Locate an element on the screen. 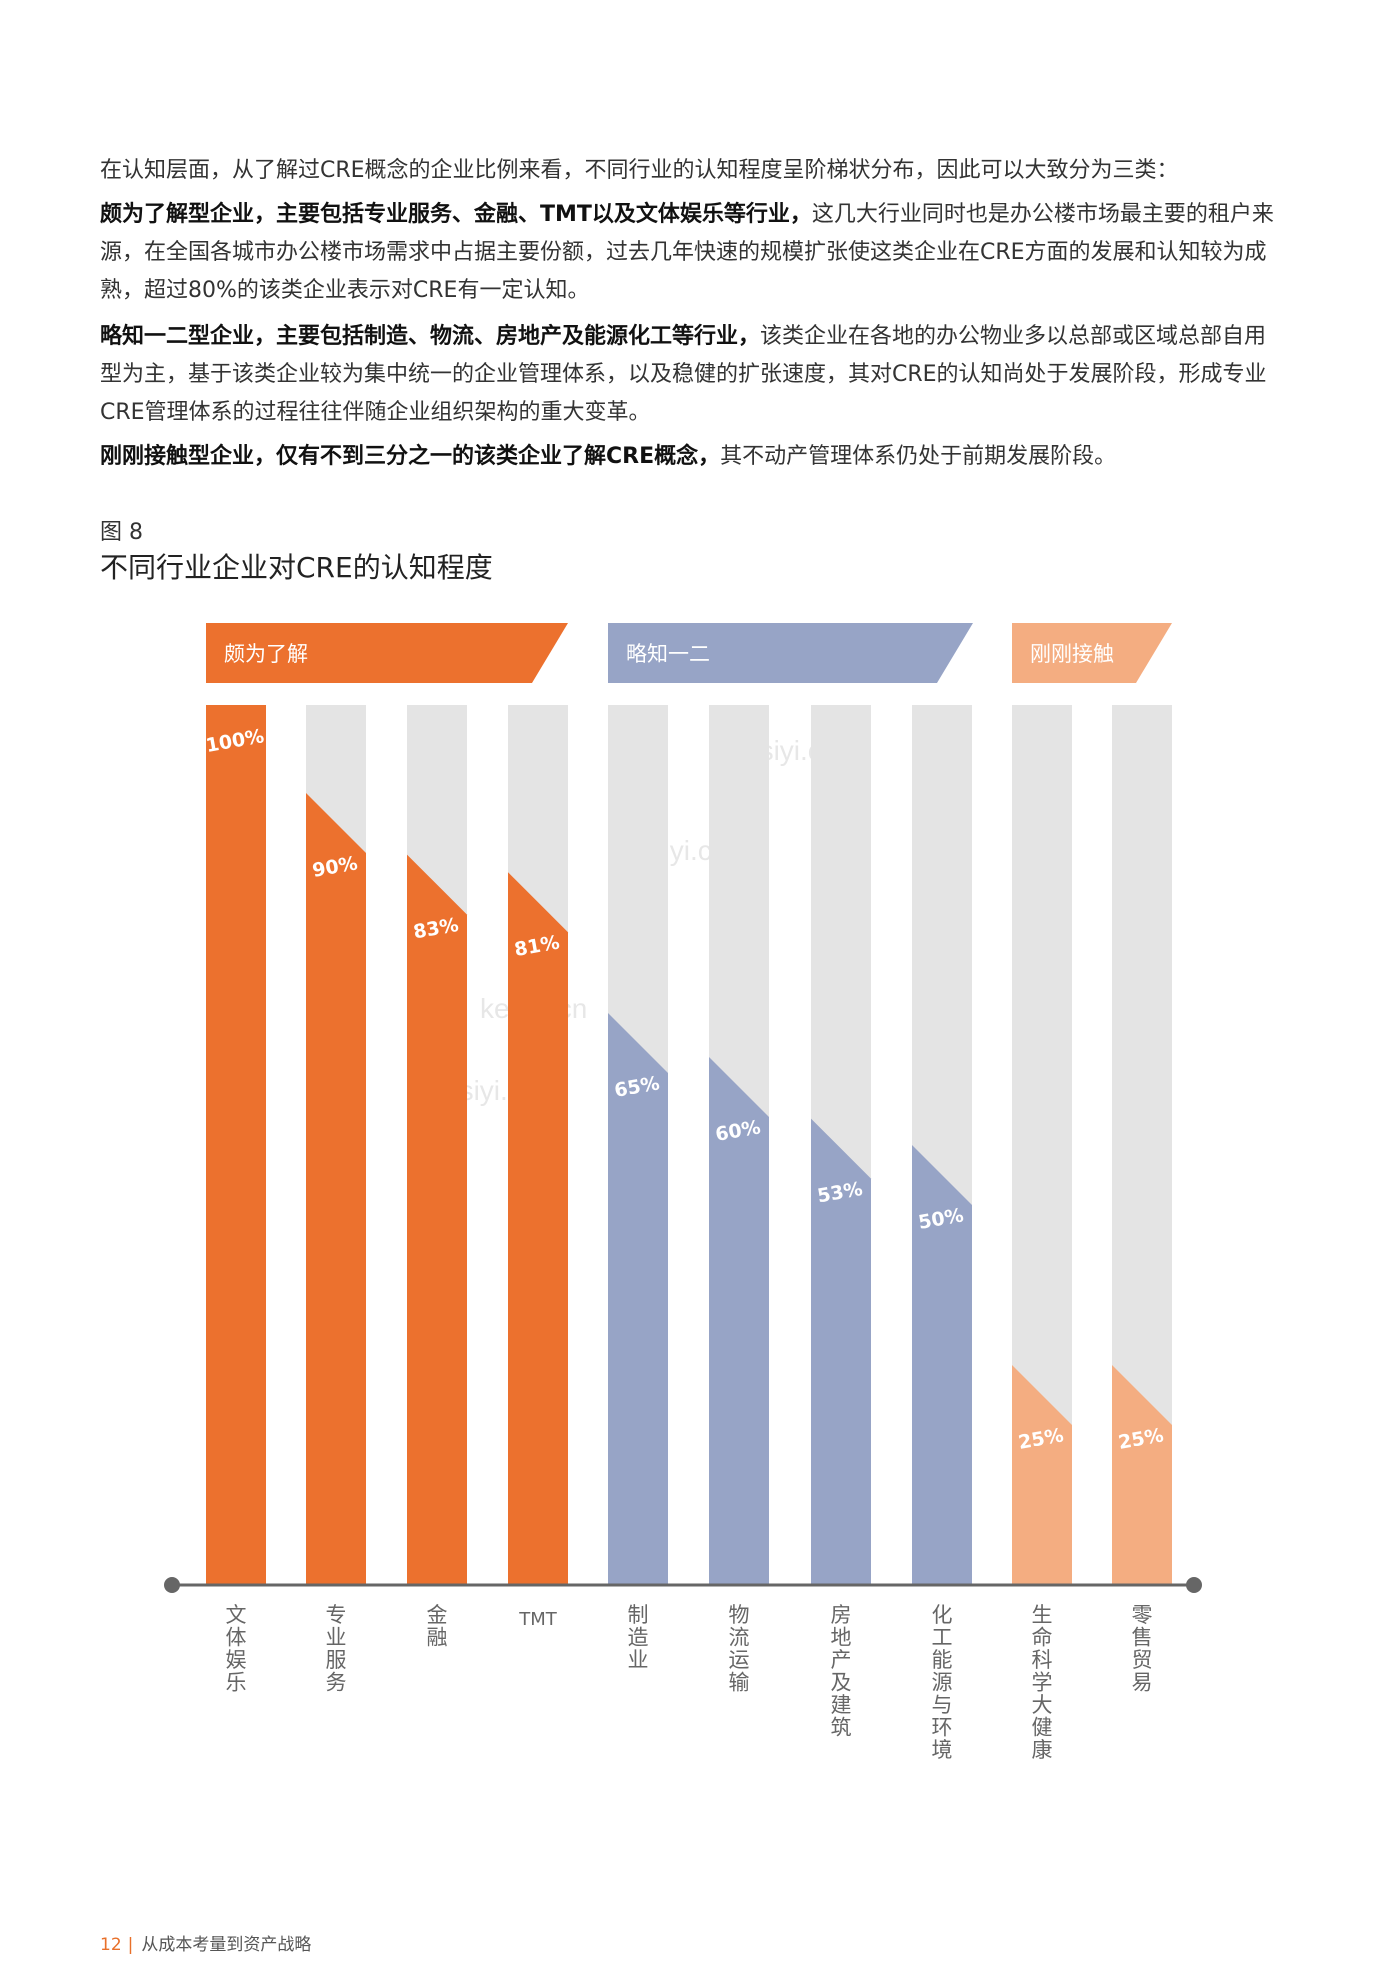 This screenshot has width=1400, height=1980. category-heading-new: 刚刚接触型企业，仅有不到三分之一的该类企业了解CRE概念， is located at coordinates (410, 456).